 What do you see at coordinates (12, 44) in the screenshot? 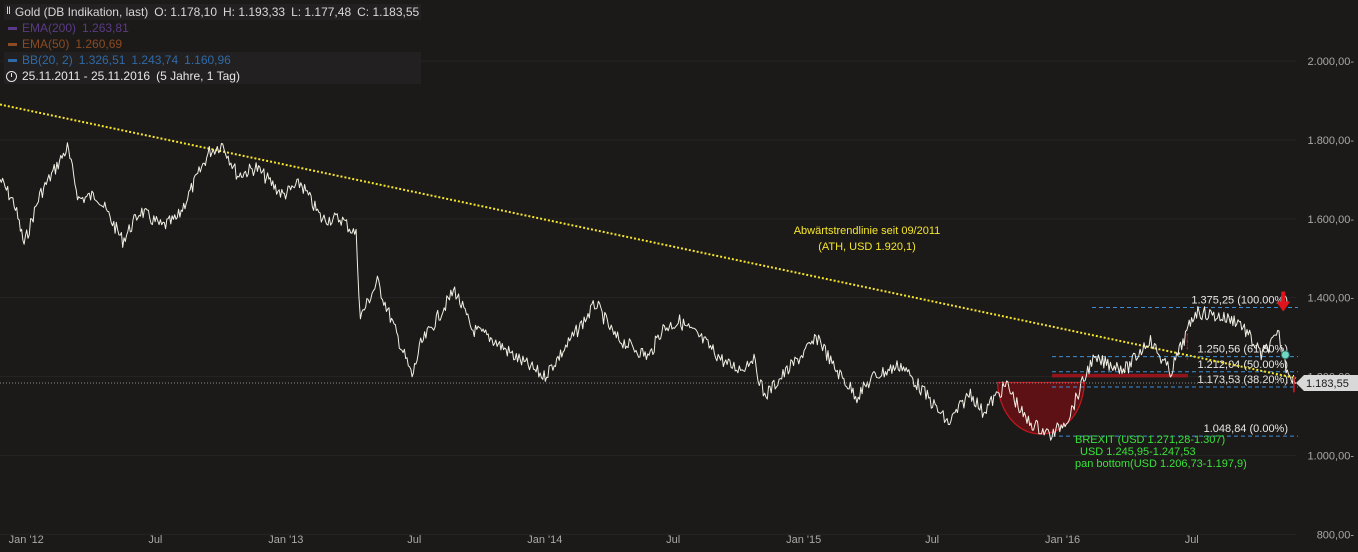
I see `ema50-swatch` at bounding box center [12, 44].